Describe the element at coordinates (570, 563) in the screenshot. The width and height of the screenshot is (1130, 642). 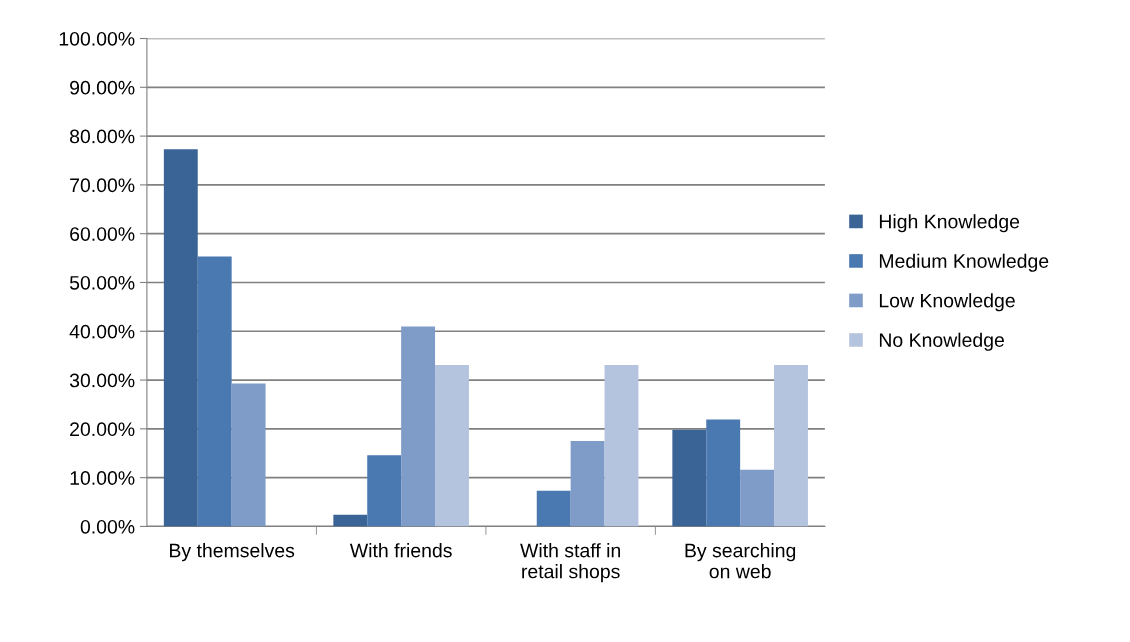
I see `x-tick-label: With staff in retail shops` at that location.